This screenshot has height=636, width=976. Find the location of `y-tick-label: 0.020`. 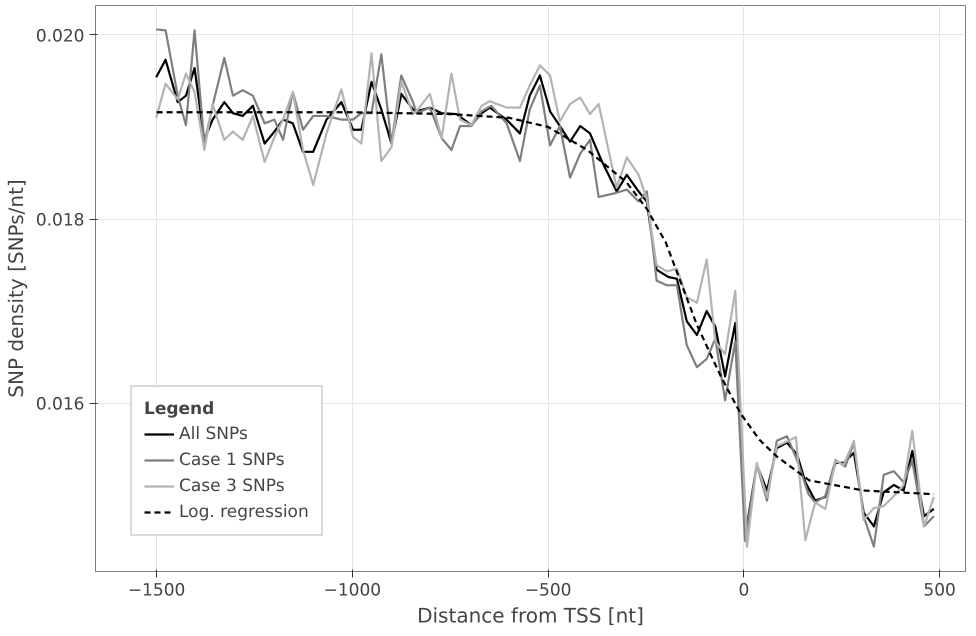

y-tick-label: 0.020 is located at coordinates (60, 36).